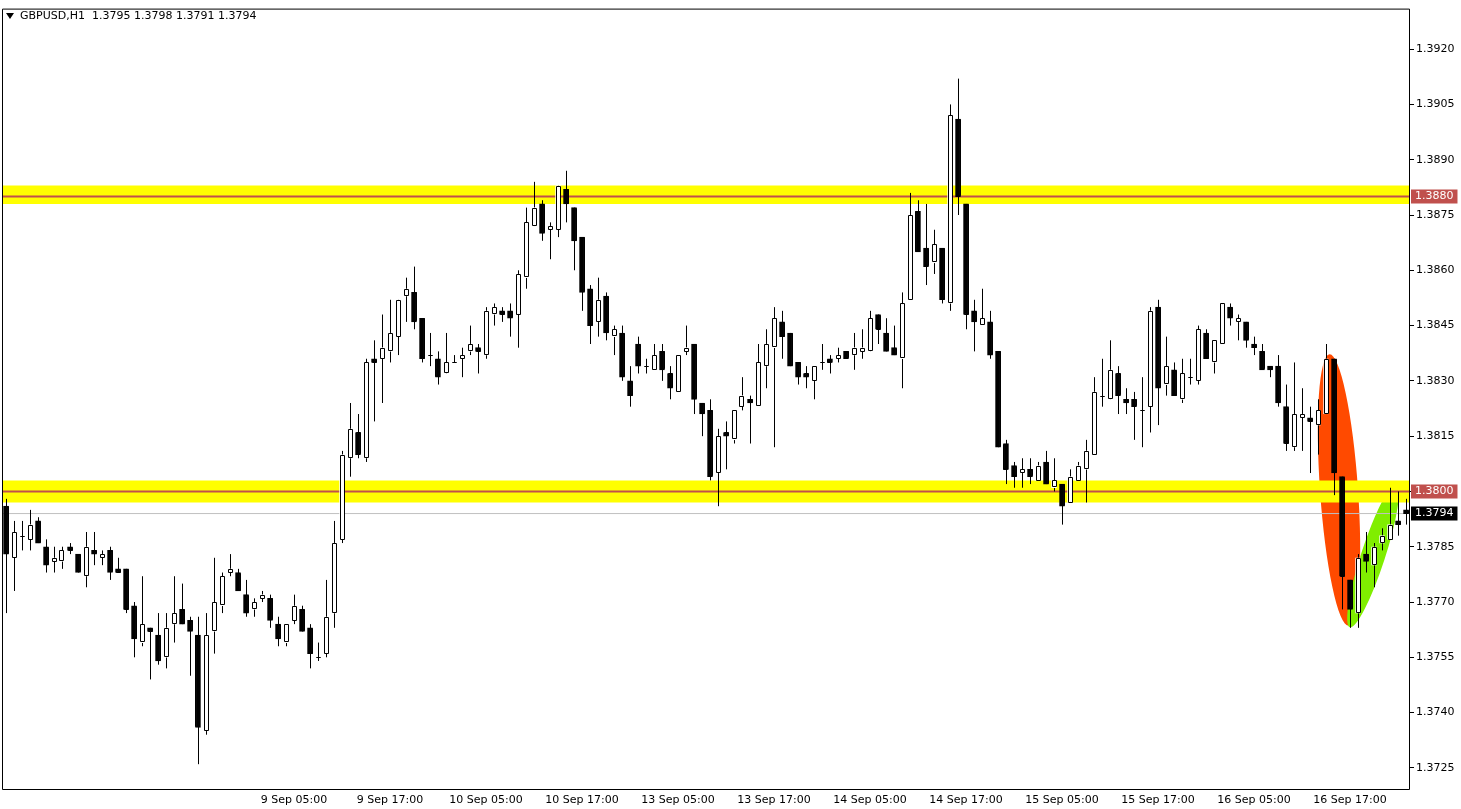 This screenshot has height=809, width=1461. I want to click on y-tick-label: 1.3725, so click(1435, 767).